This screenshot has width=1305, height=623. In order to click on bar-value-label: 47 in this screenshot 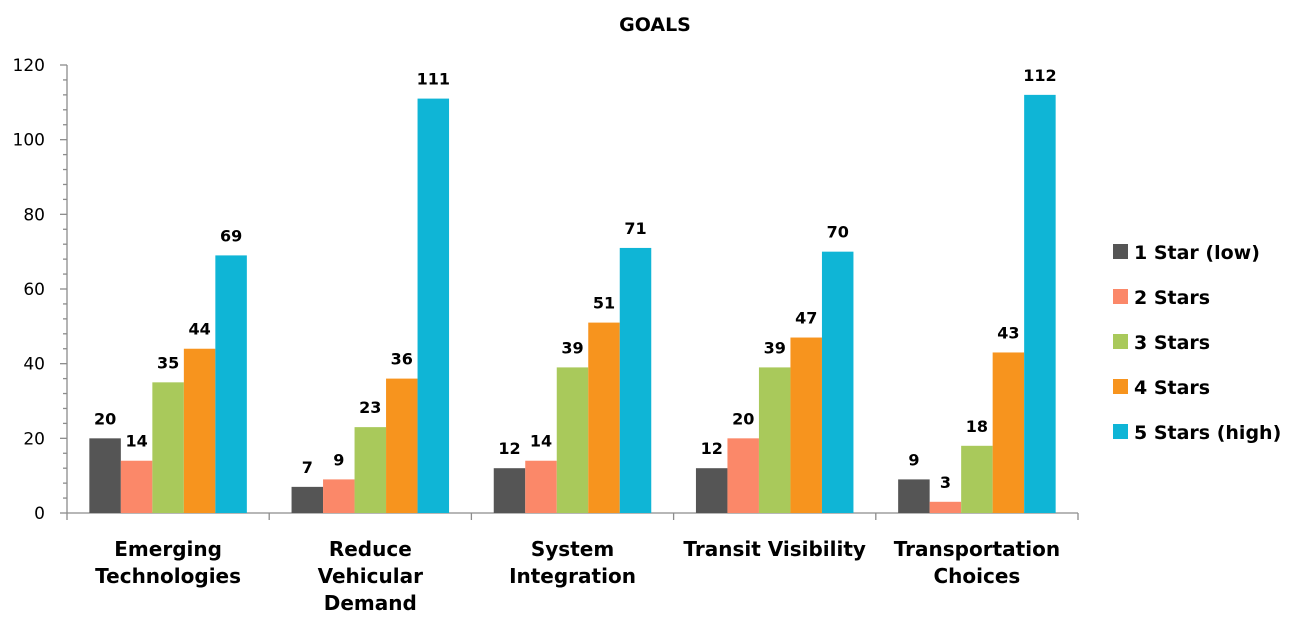, I will do `click(806, 318)`.